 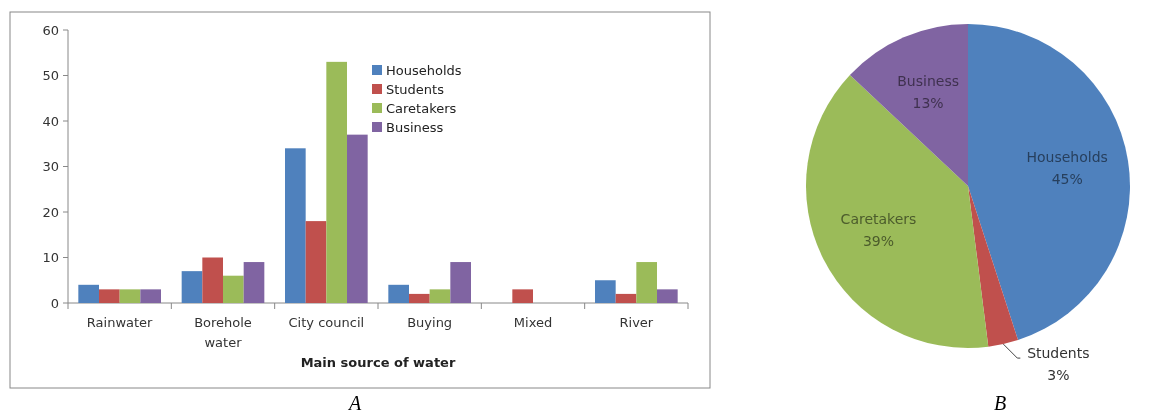 I want to click on y-tick-label: 10, so click(x=50, y=258).